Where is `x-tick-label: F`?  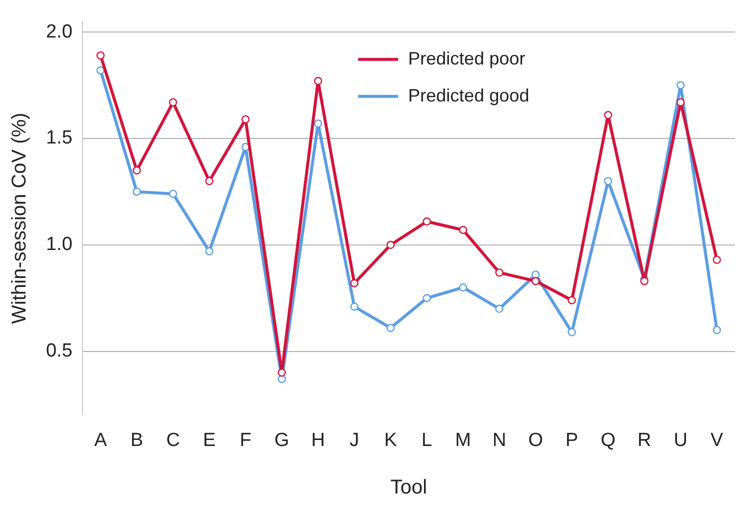 x-tick-label: F is located at coordinates (246, 440).